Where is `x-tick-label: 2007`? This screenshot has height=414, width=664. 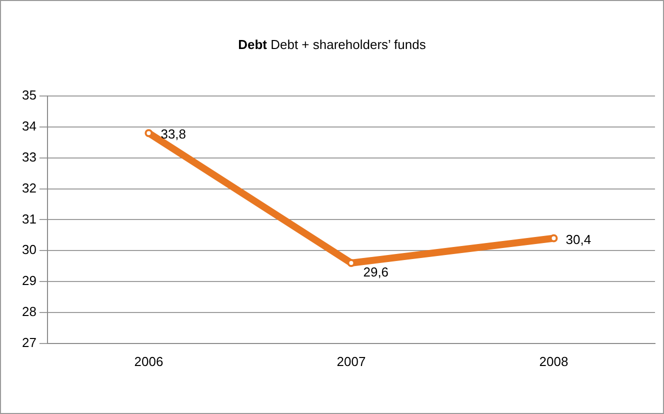
x-tick-label: 2007 is located at coordinates (351, 361).